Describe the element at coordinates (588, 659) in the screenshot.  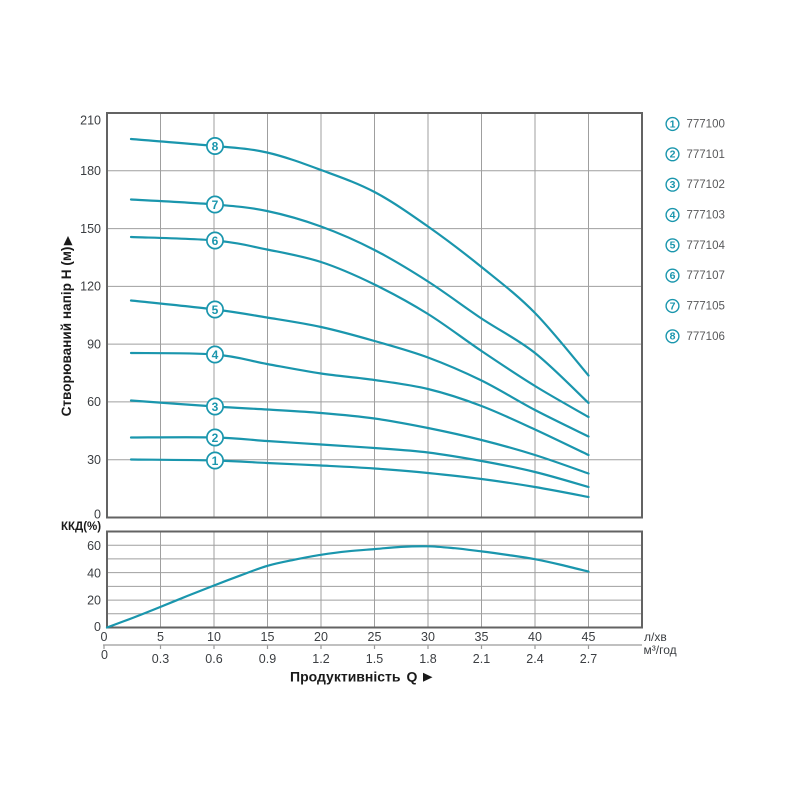
I see `svg-text: 2.7` at that location.